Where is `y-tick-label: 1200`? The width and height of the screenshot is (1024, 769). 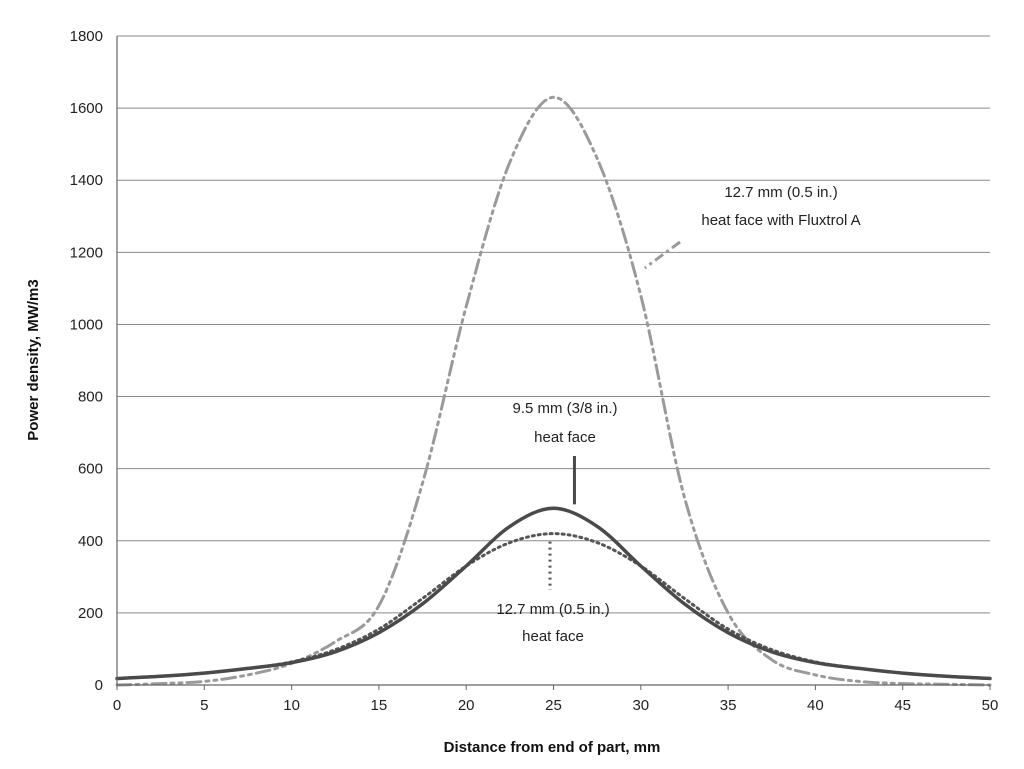
y-tick-label: 1200 is located at coordinates (86, 252).